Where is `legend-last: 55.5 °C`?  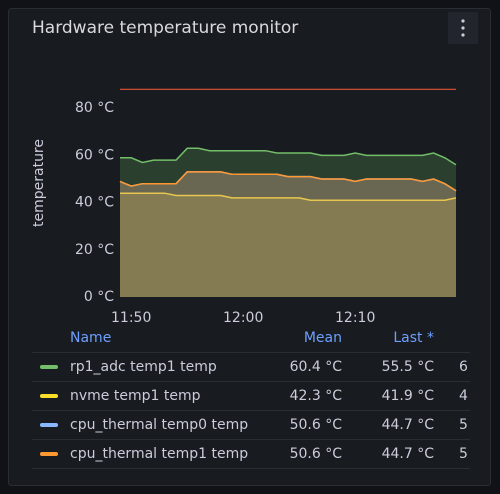
legend-last: 55.5 °C is located at coordinates (408, 367).